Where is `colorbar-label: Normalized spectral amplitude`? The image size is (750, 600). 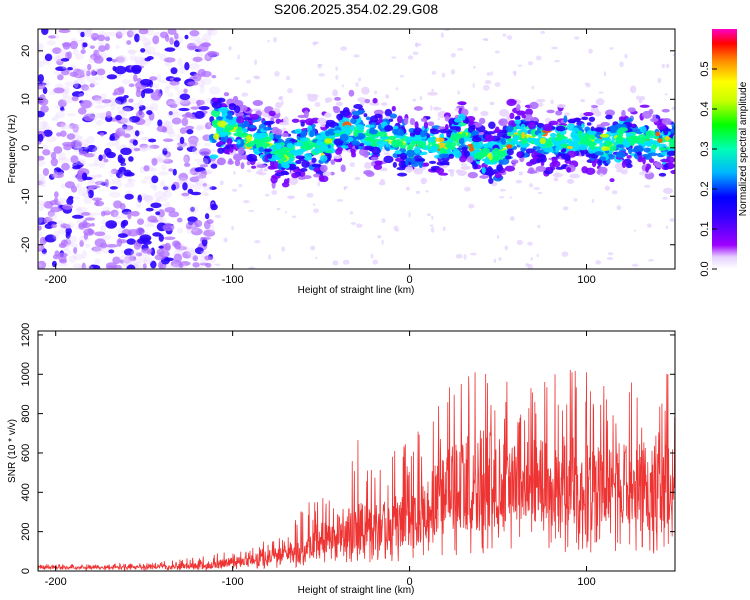 colorbar-label: Normalized spectral amplitude is located at coordinates (743, 148).